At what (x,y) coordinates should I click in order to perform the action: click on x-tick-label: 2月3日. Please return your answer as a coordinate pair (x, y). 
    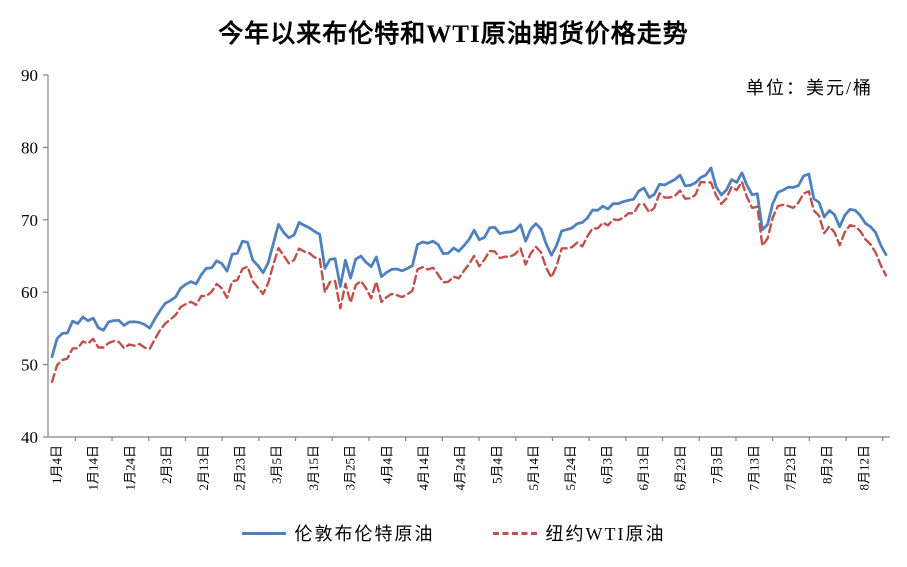
    Looking at the image, I should click on (166, 464).